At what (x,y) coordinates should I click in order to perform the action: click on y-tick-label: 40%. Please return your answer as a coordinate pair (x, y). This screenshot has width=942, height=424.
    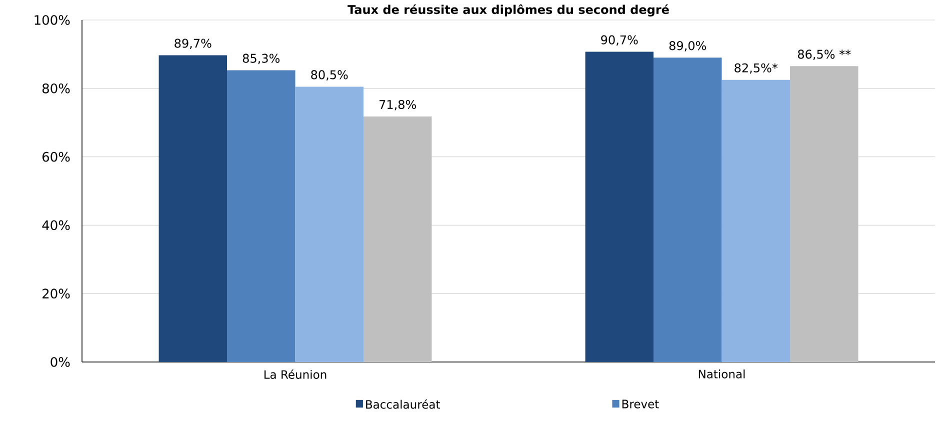
    Looking at the image, I should click on (56, 225).